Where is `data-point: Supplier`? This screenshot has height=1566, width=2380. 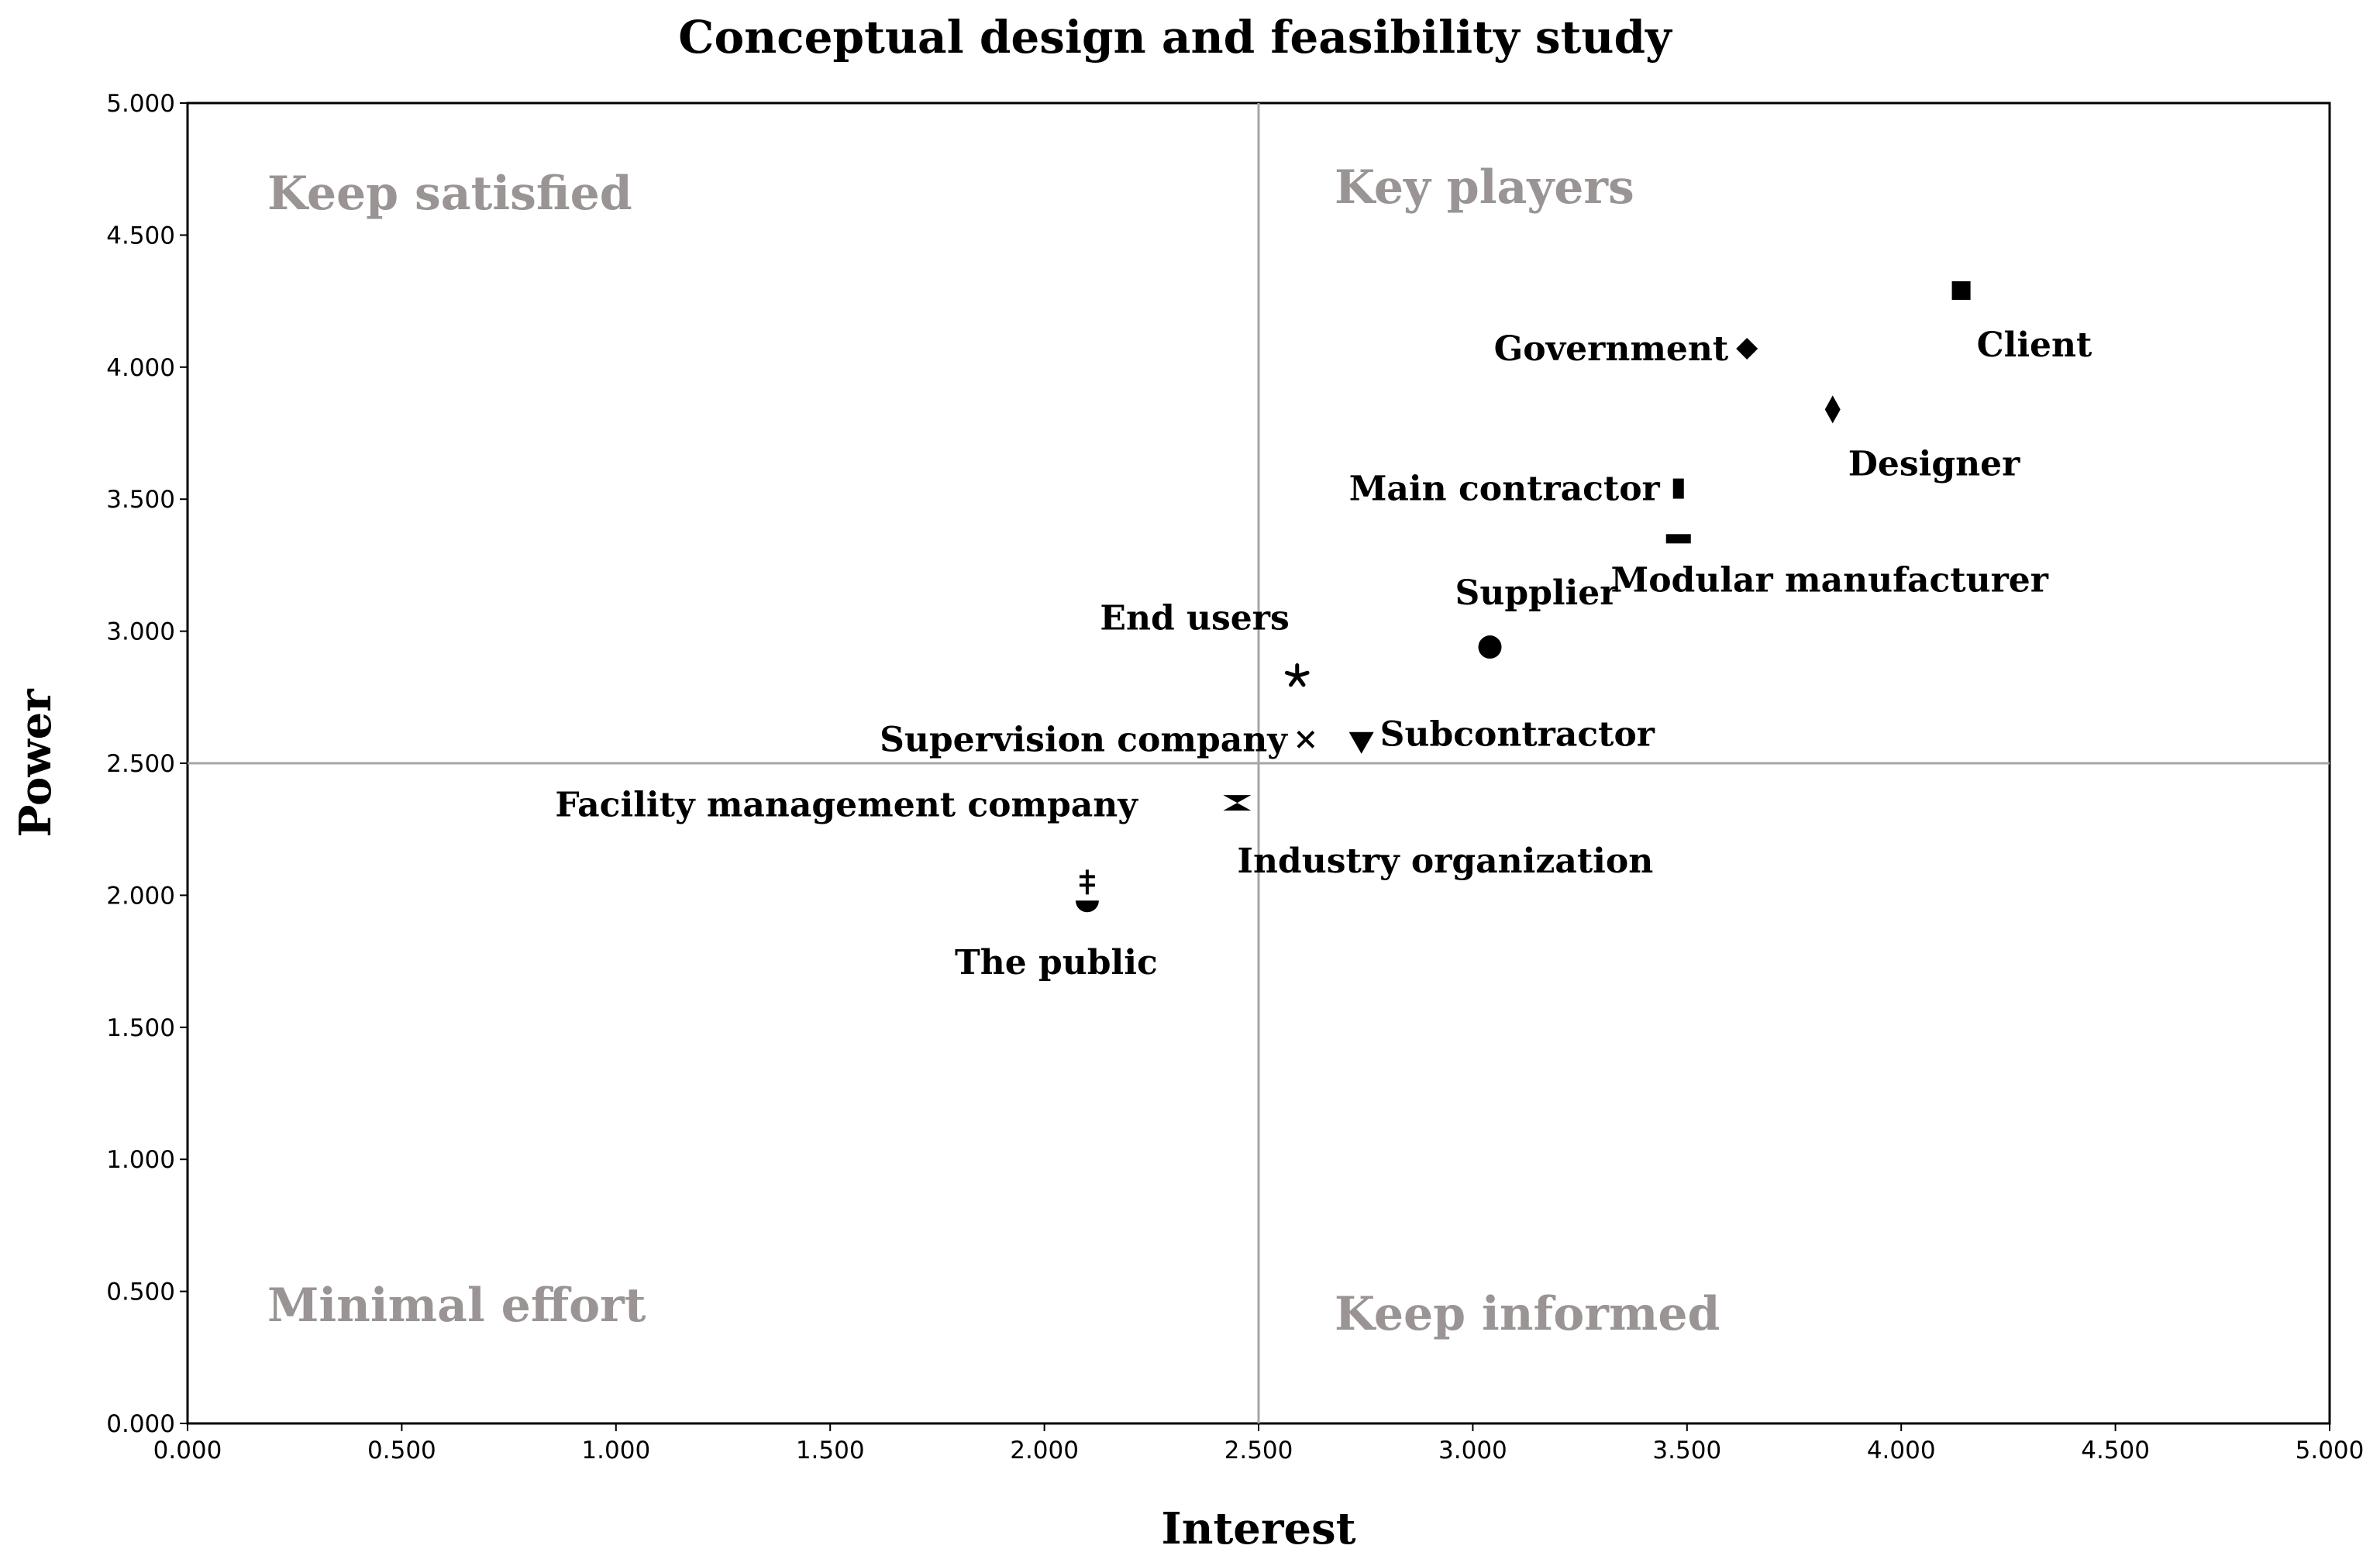
data-point: Supplier is located at coordinates (1537, 616).